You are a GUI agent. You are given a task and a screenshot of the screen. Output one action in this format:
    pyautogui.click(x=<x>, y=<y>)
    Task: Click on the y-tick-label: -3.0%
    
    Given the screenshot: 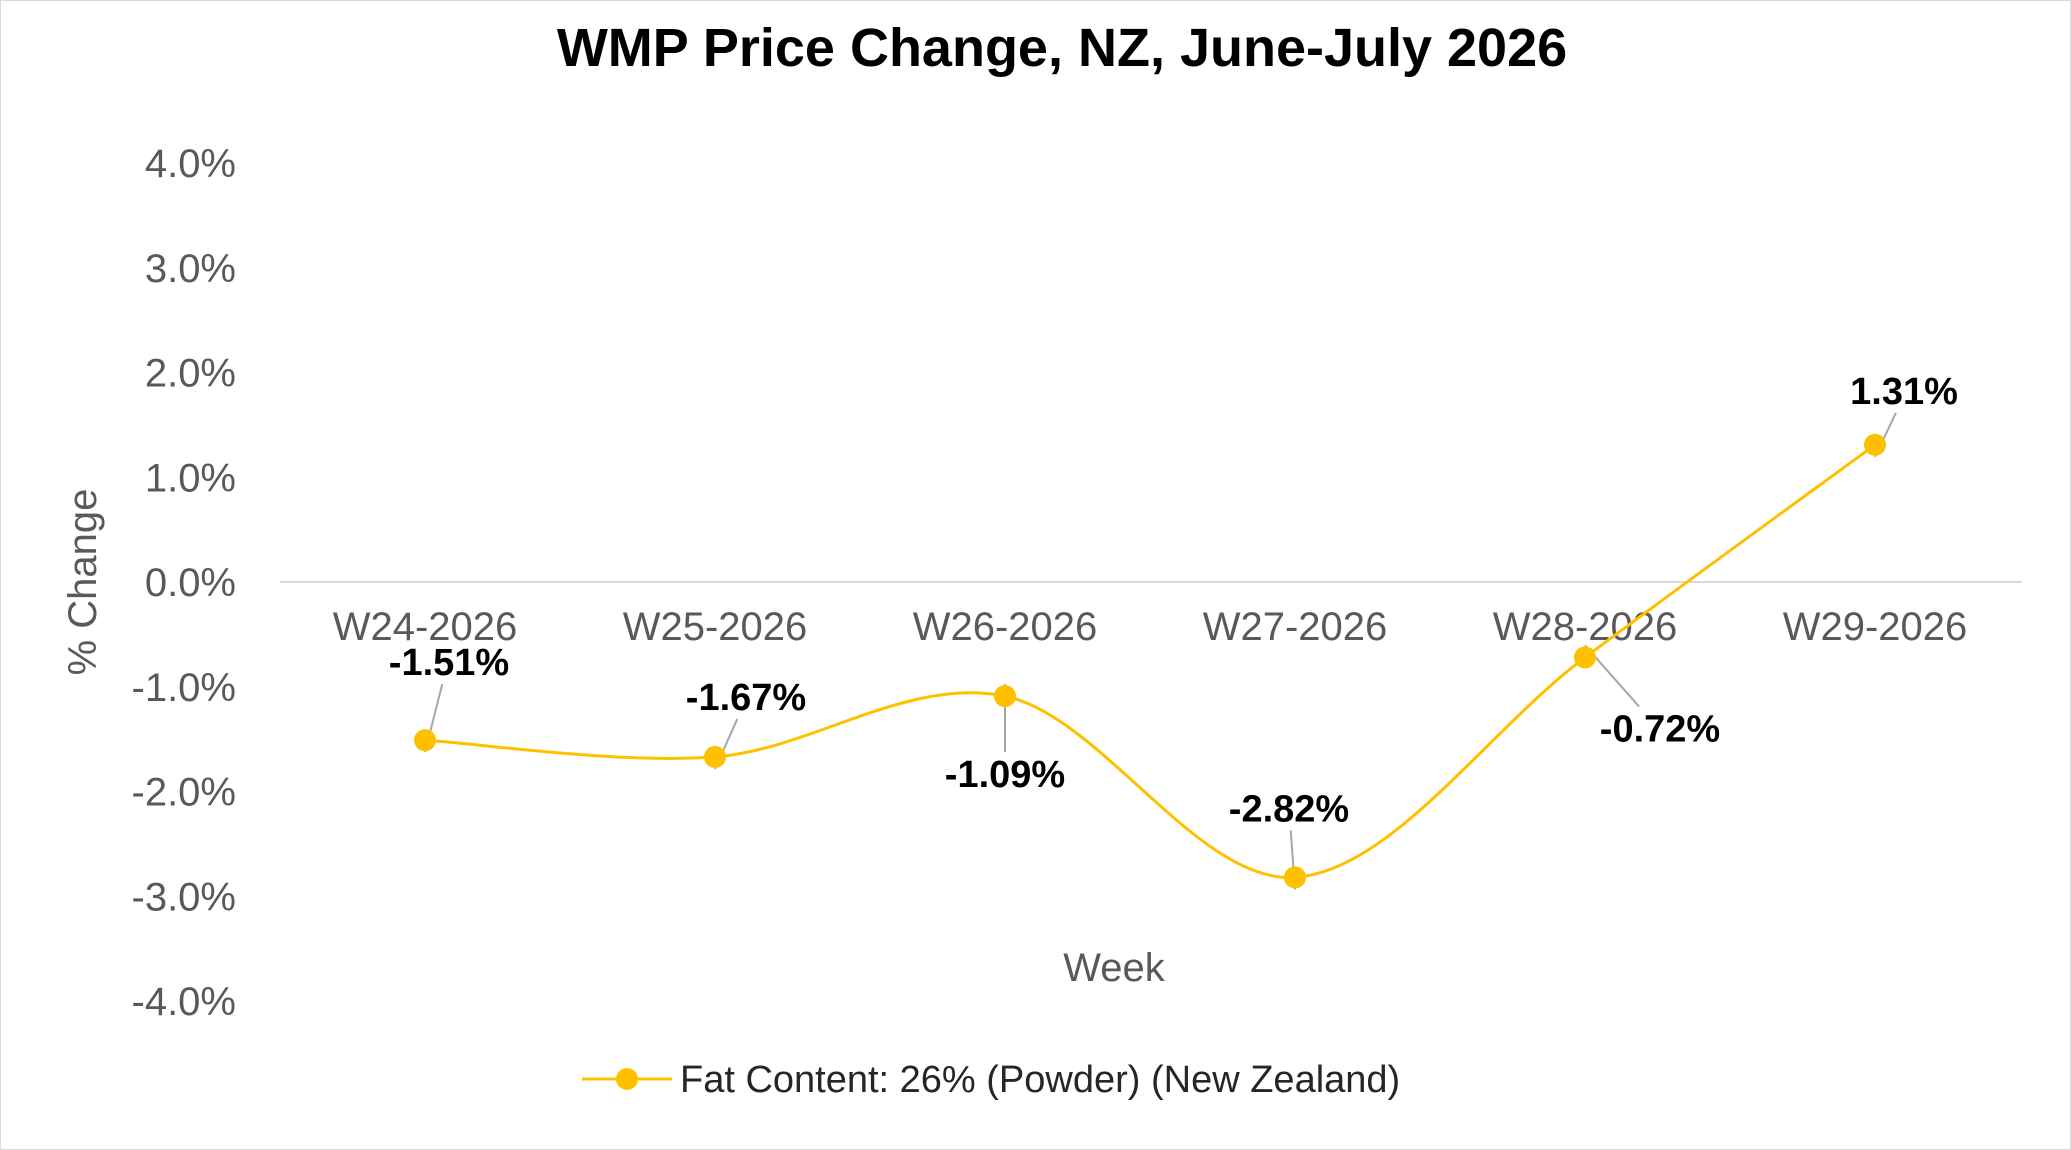 What is the action you would take?
    pyautogui.click(x=184, y=897)
    